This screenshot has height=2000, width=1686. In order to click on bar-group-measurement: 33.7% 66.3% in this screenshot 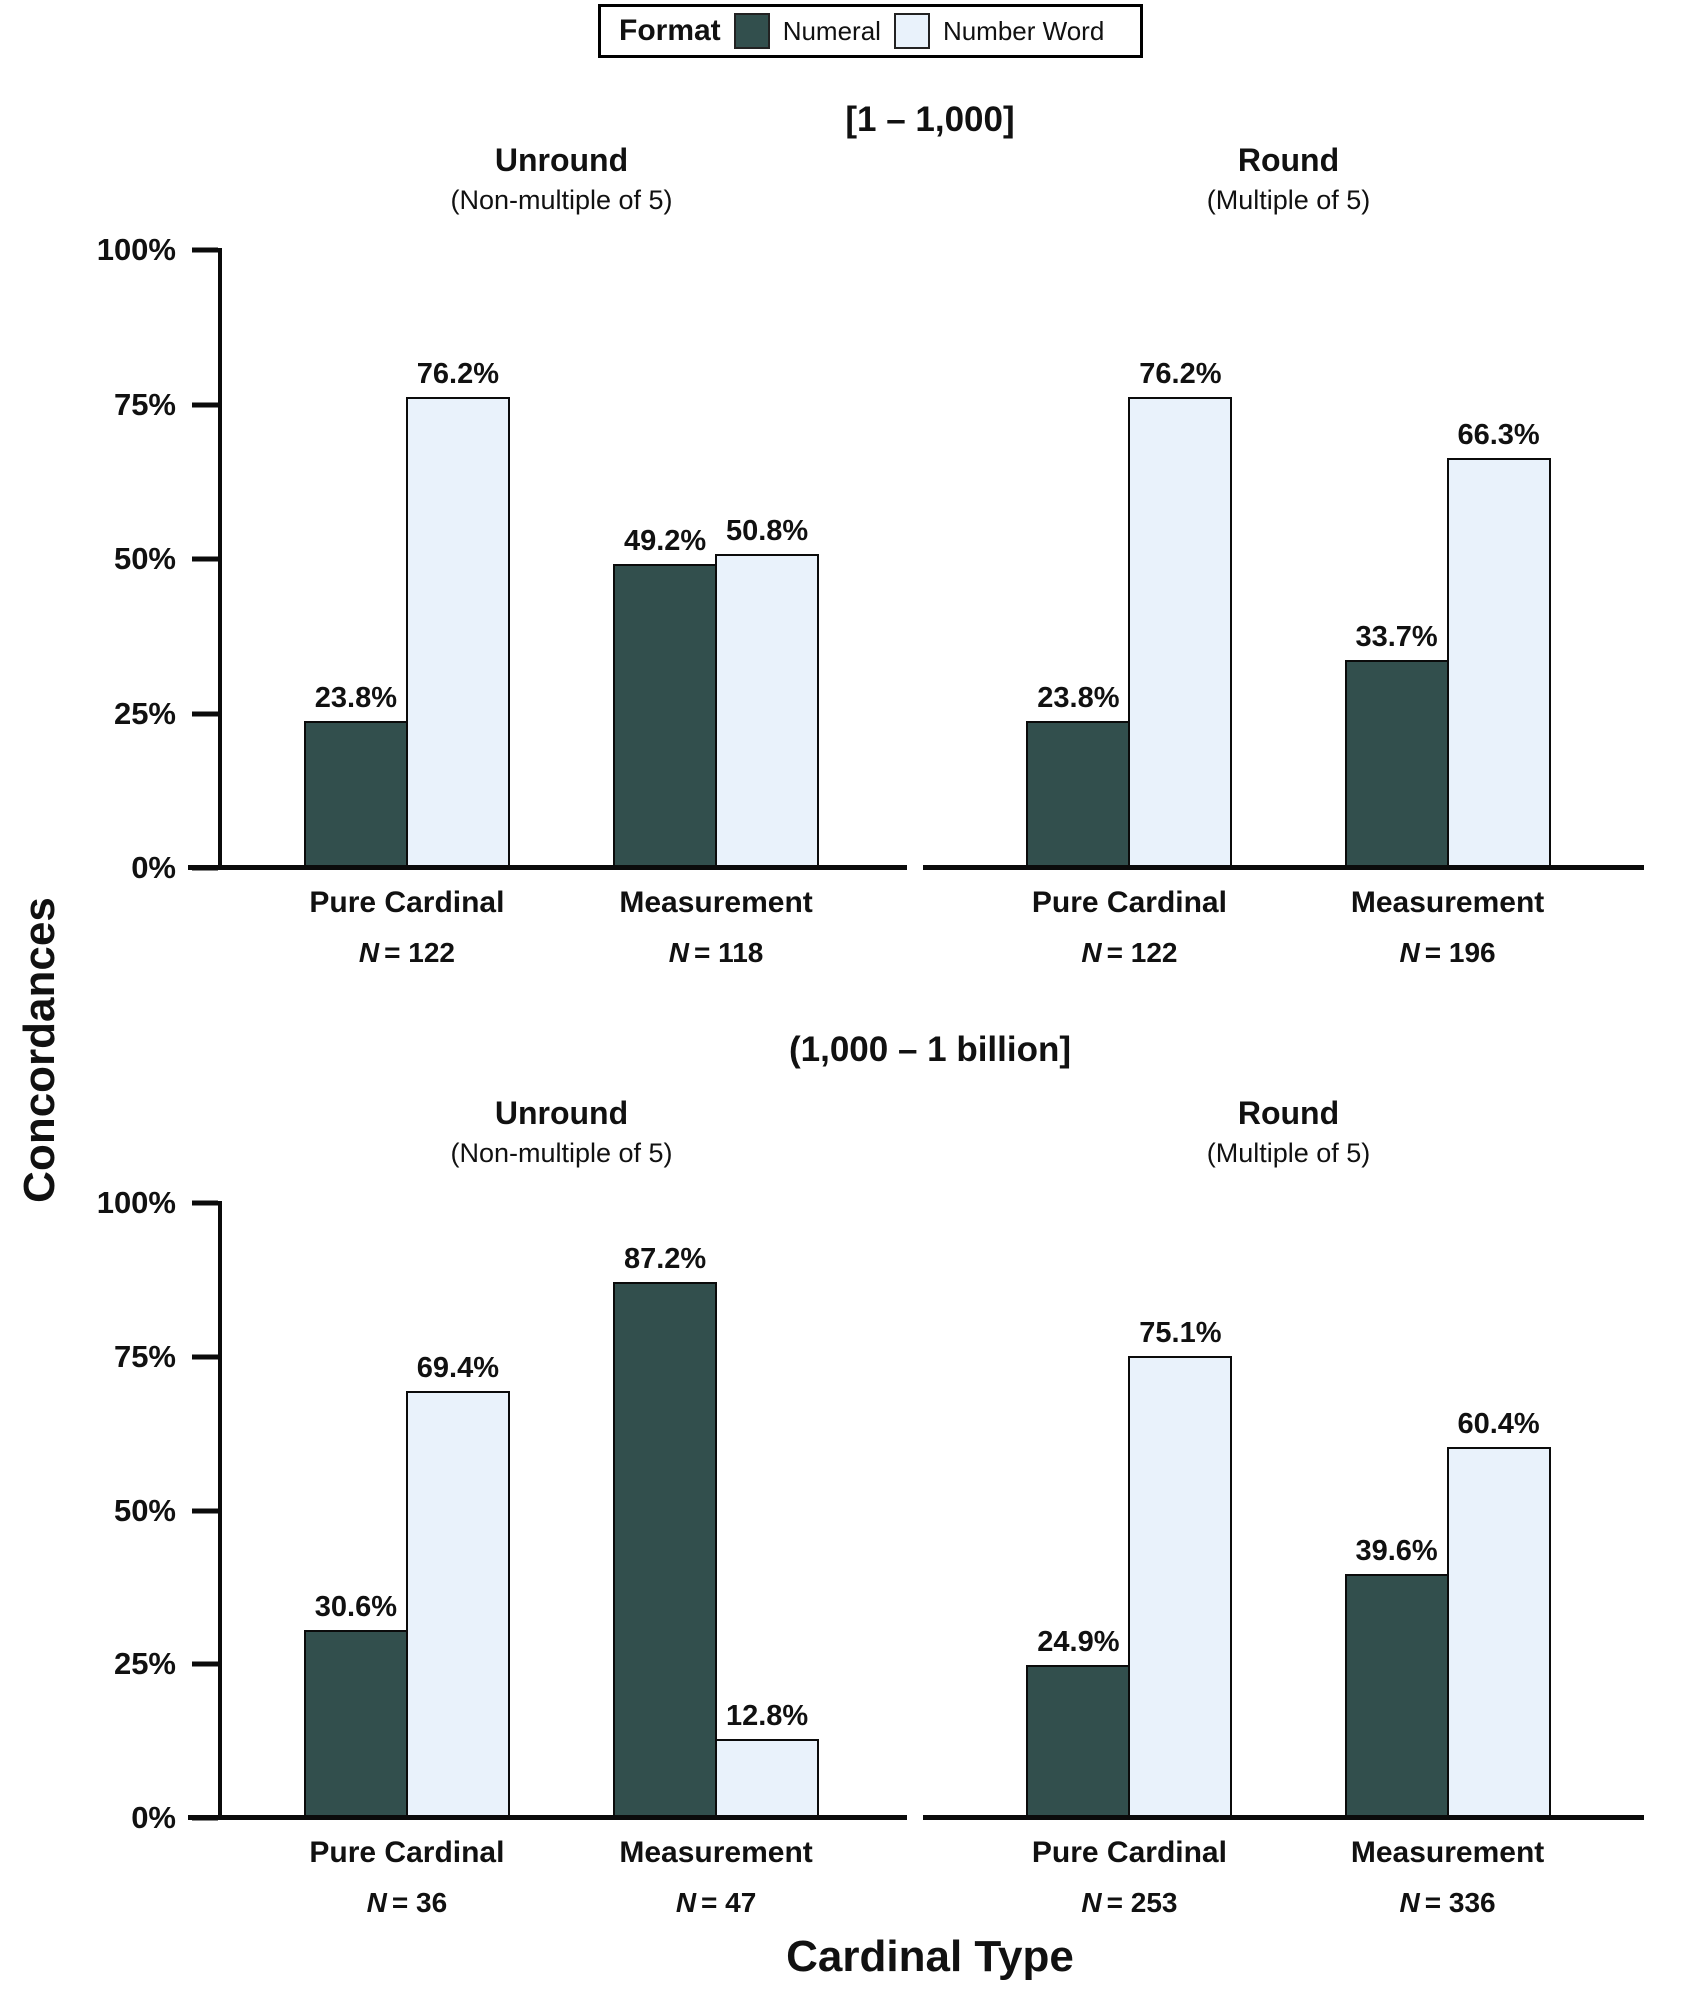, I will do `click(1447, 559)`.